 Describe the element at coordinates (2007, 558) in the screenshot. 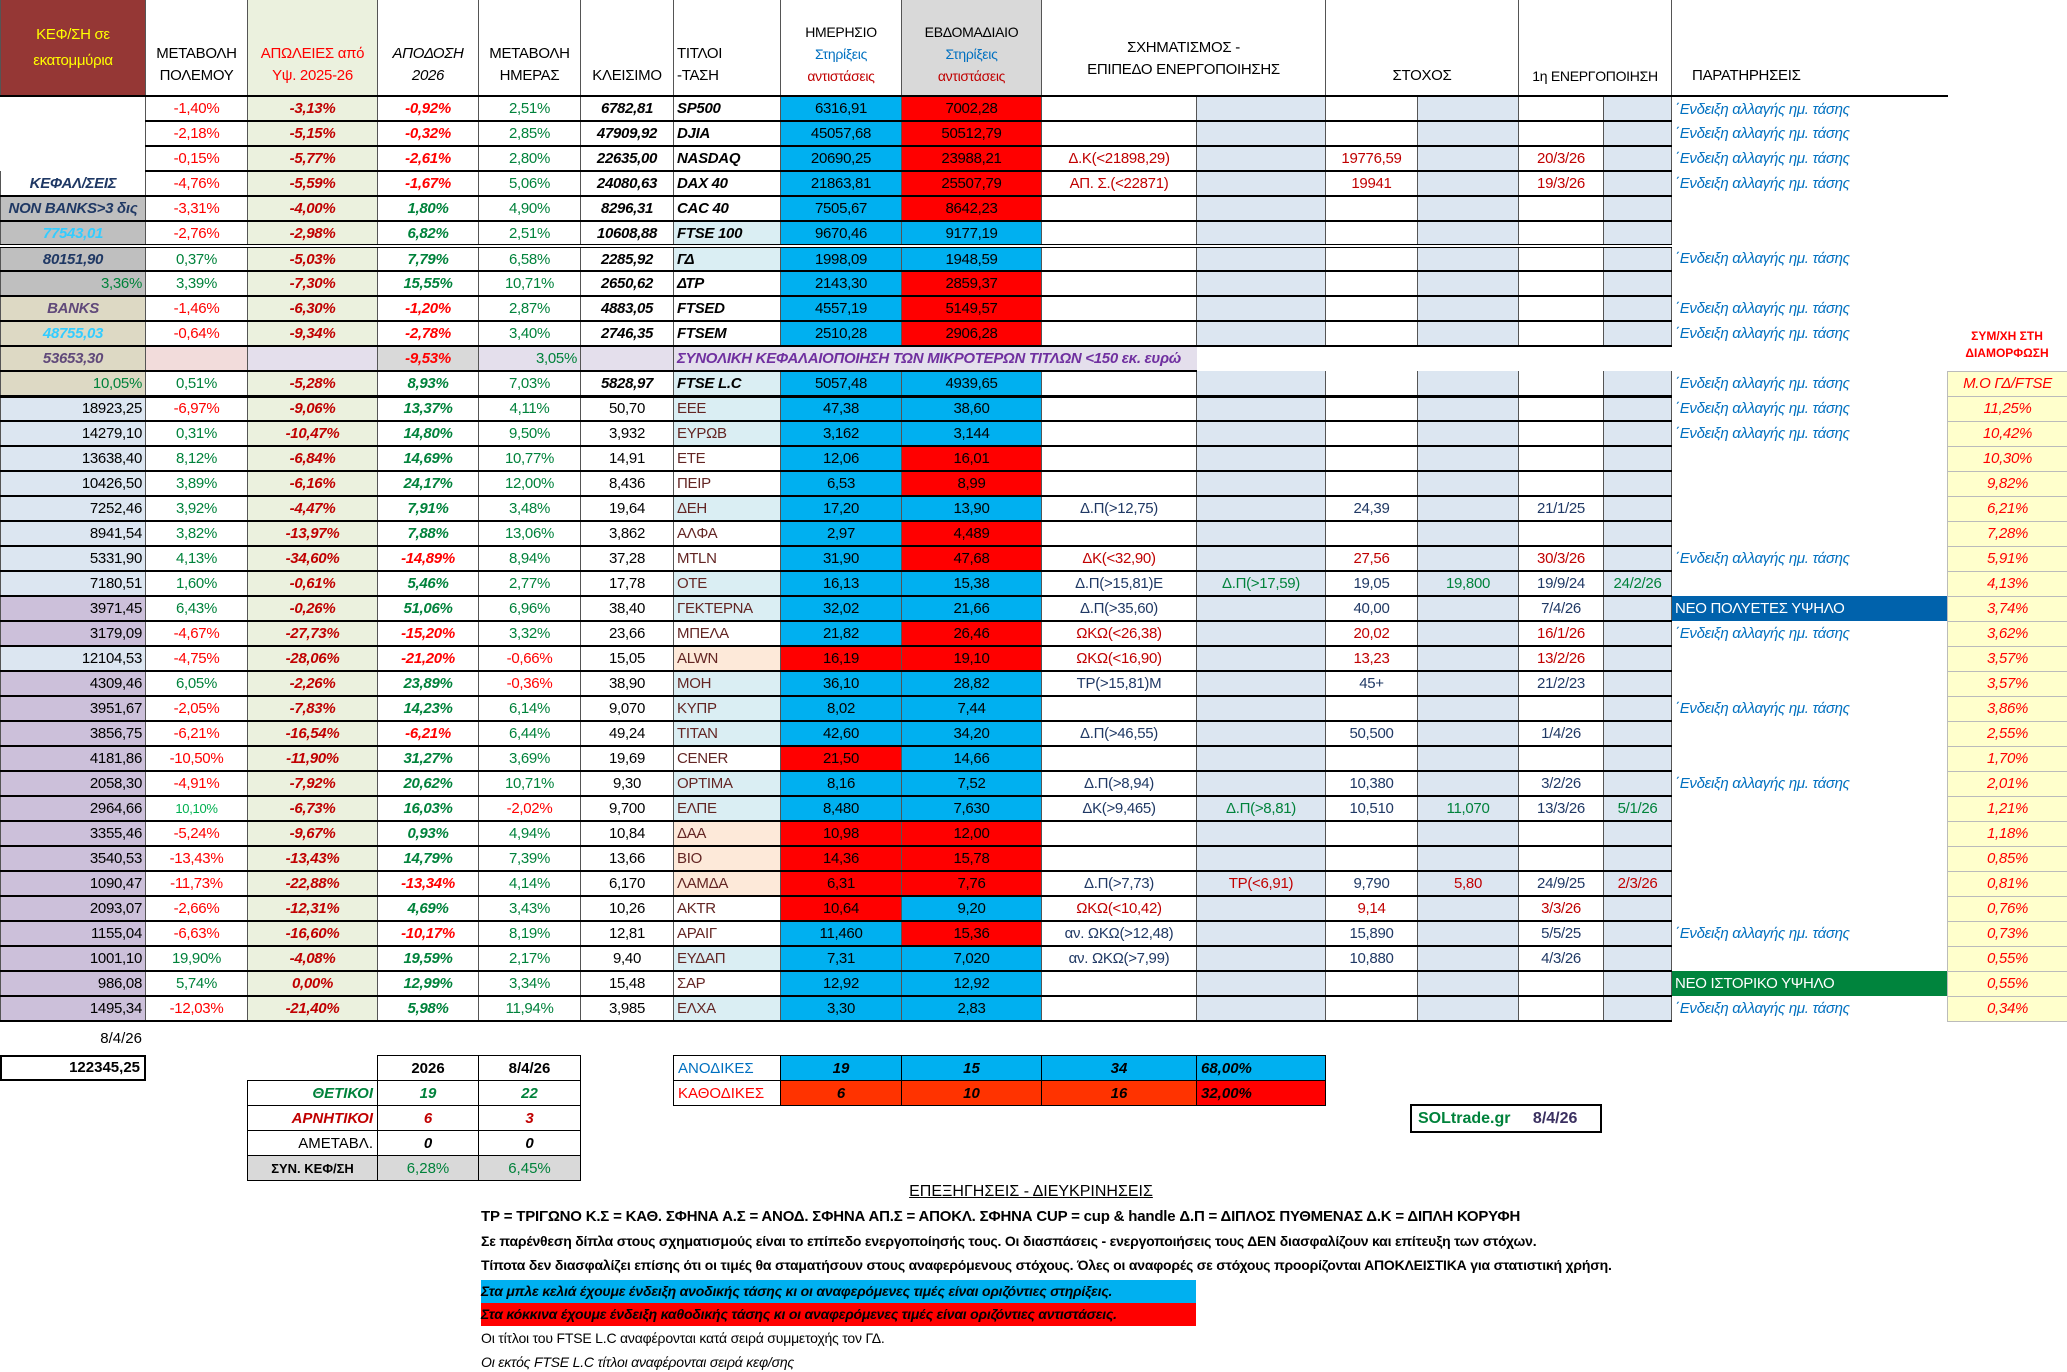

I see `sym-cell: 5,91%` at that location.